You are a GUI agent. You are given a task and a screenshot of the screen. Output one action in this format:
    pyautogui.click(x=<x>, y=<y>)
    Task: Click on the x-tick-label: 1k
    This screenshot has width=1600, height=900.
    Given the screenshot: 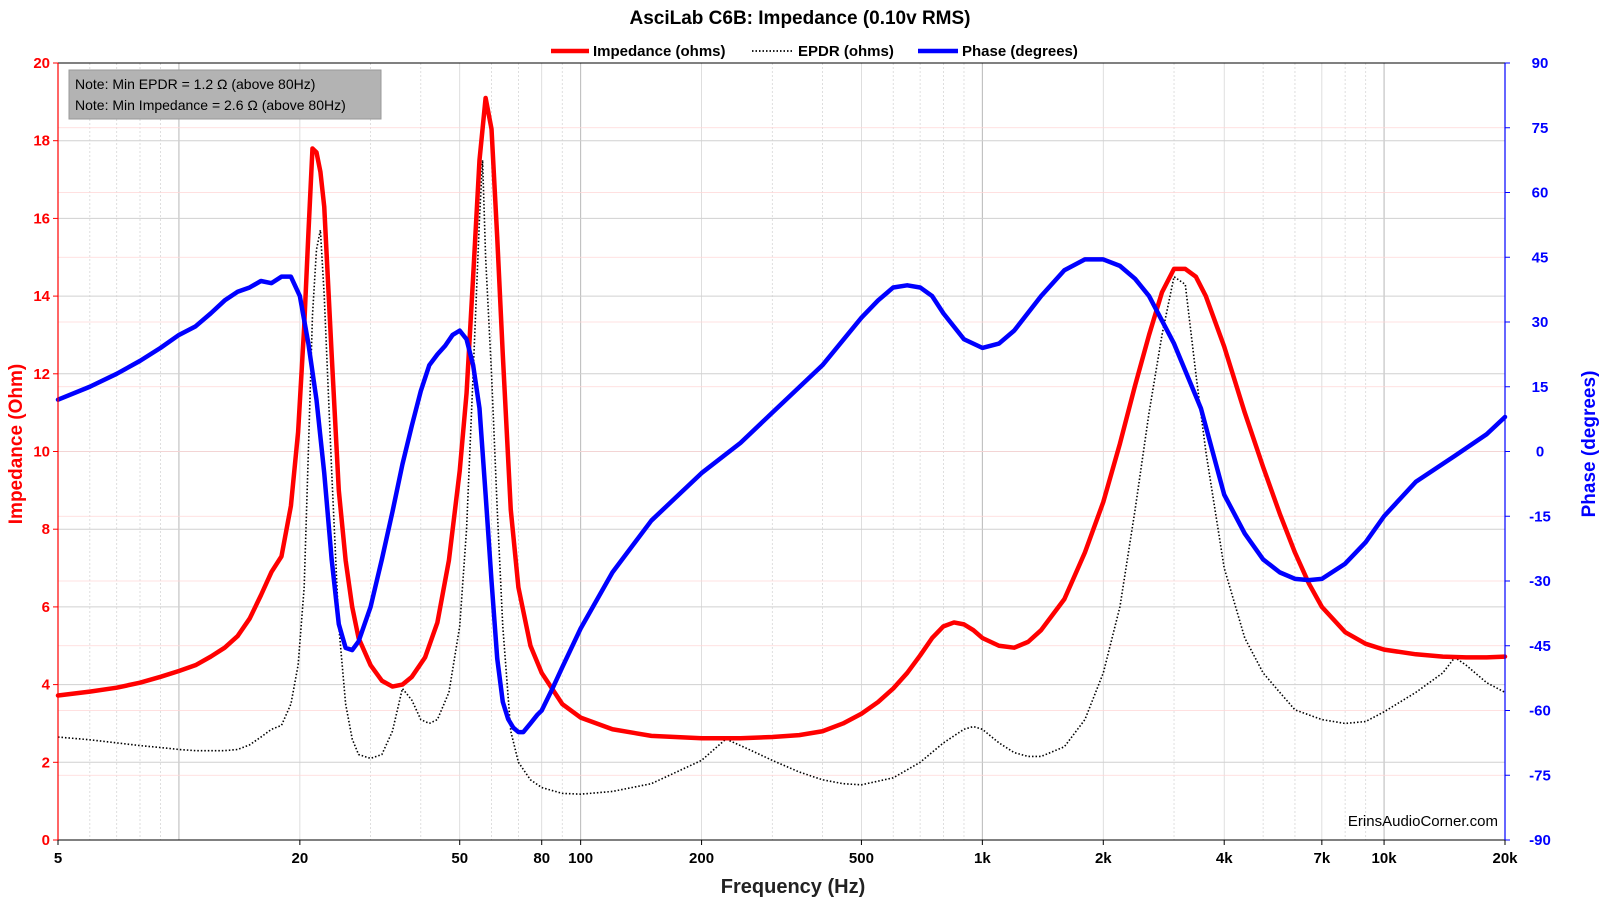 What is the action you would take?
    pyautogui.click(x=982, y=858)
    